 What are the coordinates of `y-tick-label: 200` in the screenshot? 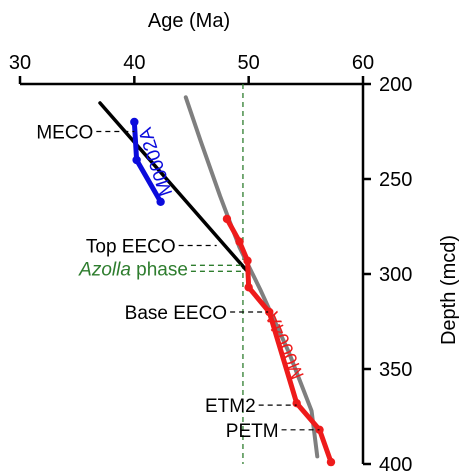 It's located at (395, 85).